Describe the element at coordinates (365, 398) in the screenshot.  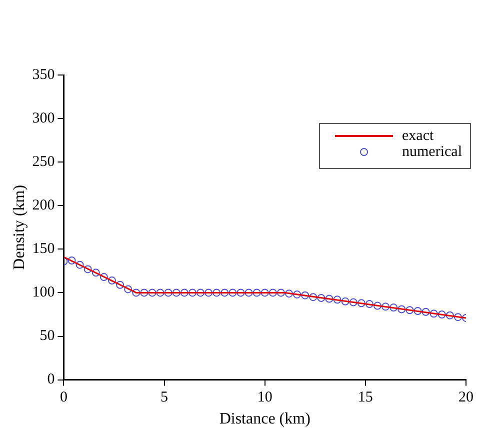
I see `x-tick-label: 15` at that location.